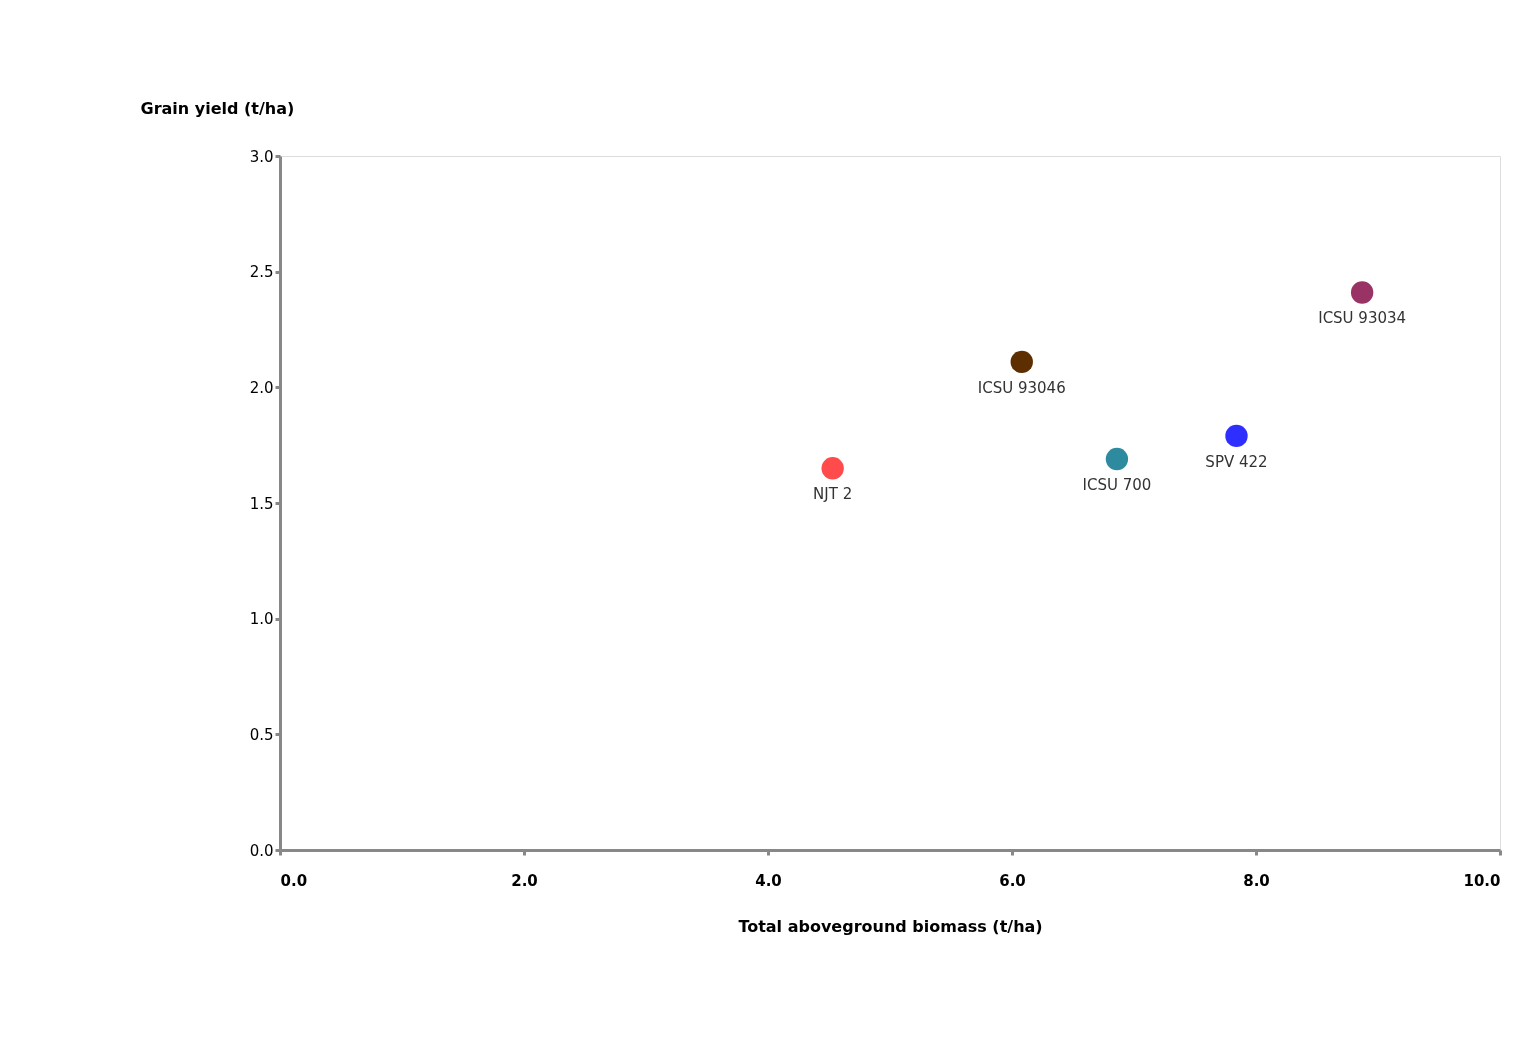  What do you see at coordinates (833, 494) in the screenshot?
I see `series-label: NJT 2` at bounding box center [833, 494].